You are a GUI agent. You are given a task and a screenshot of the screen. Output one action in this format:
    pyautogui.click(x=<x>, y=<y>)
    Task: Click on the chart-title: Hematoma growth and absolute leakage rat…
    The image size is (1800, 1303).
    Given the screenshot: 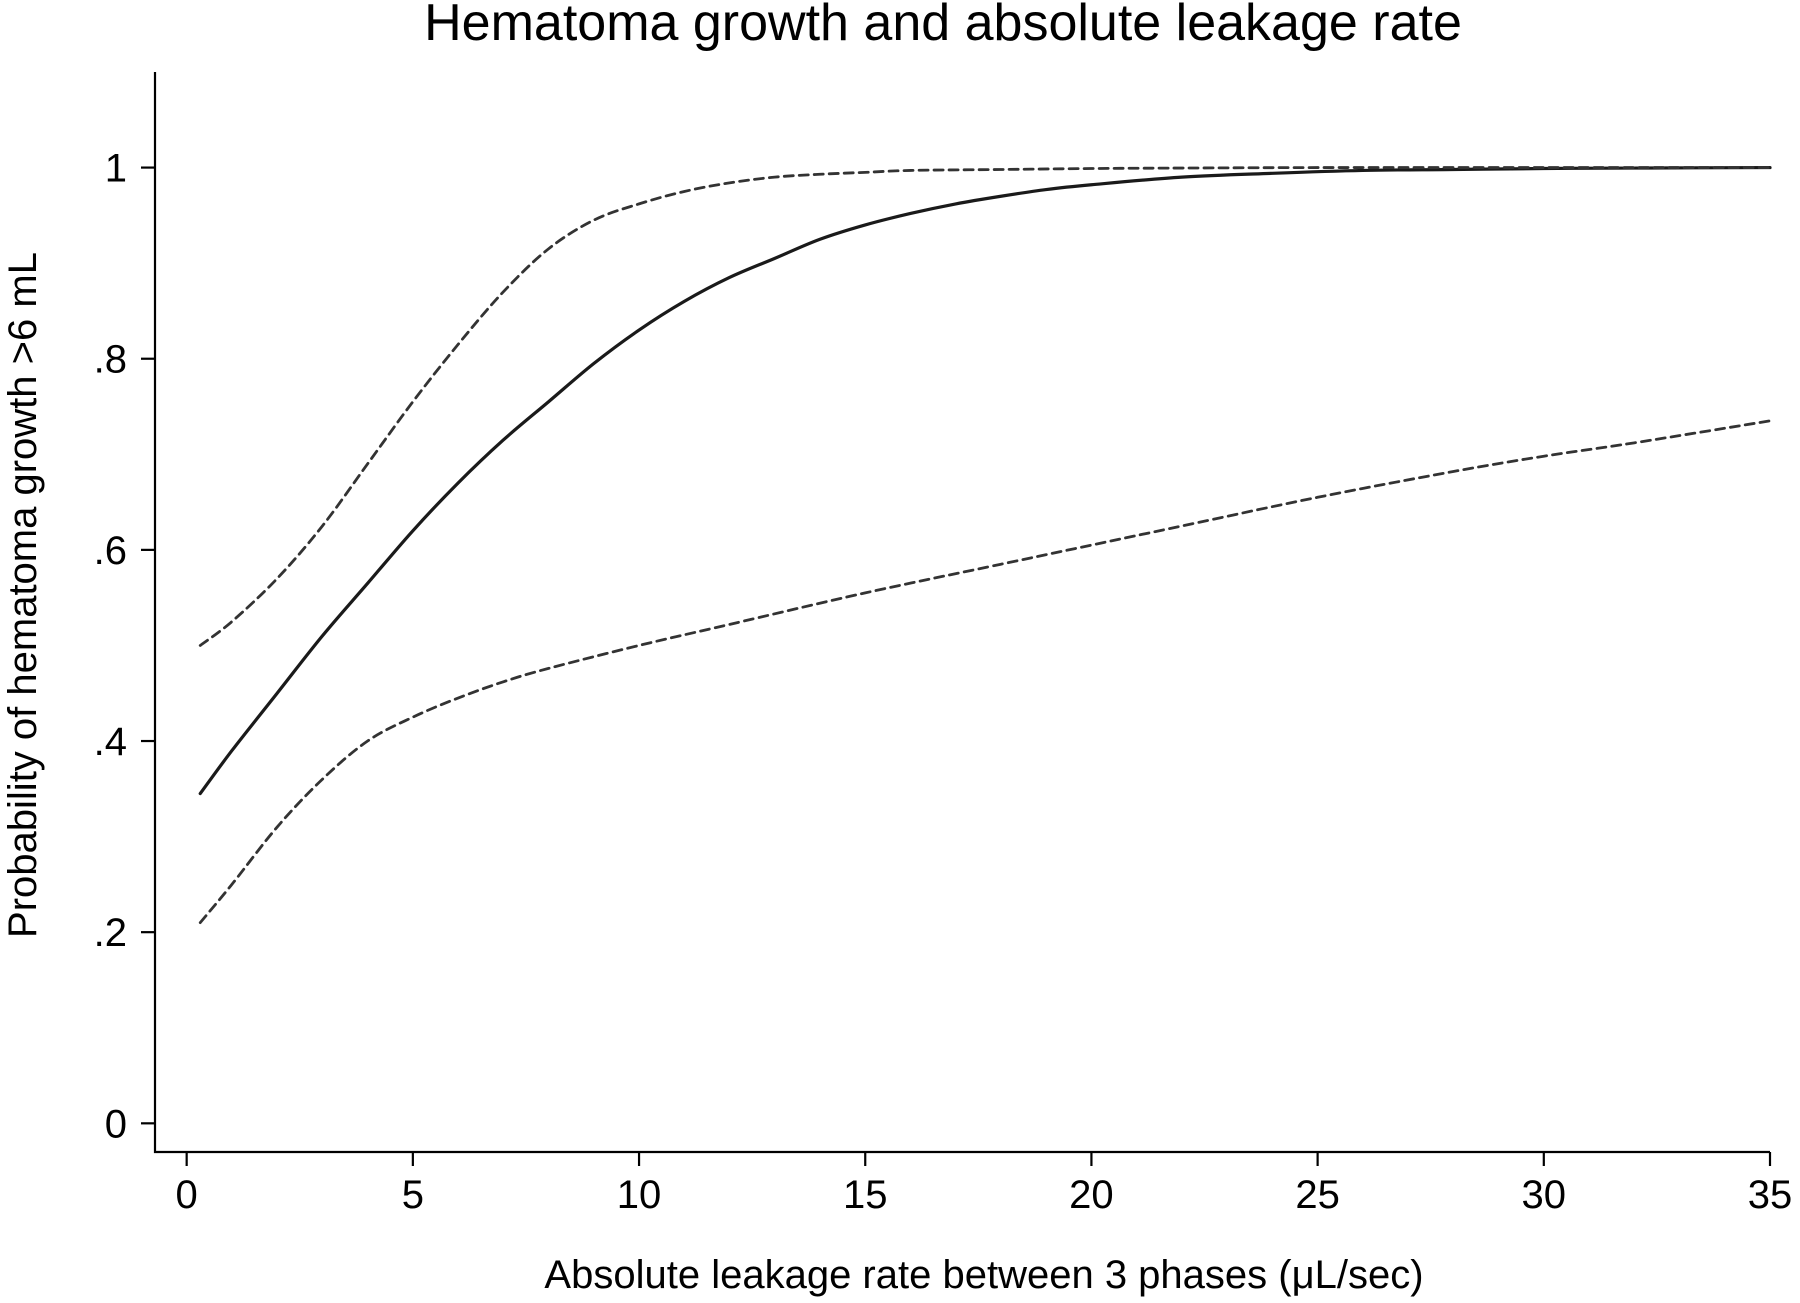 What is the action you would take?
    pyautogui.click(x=943, y=26)
    